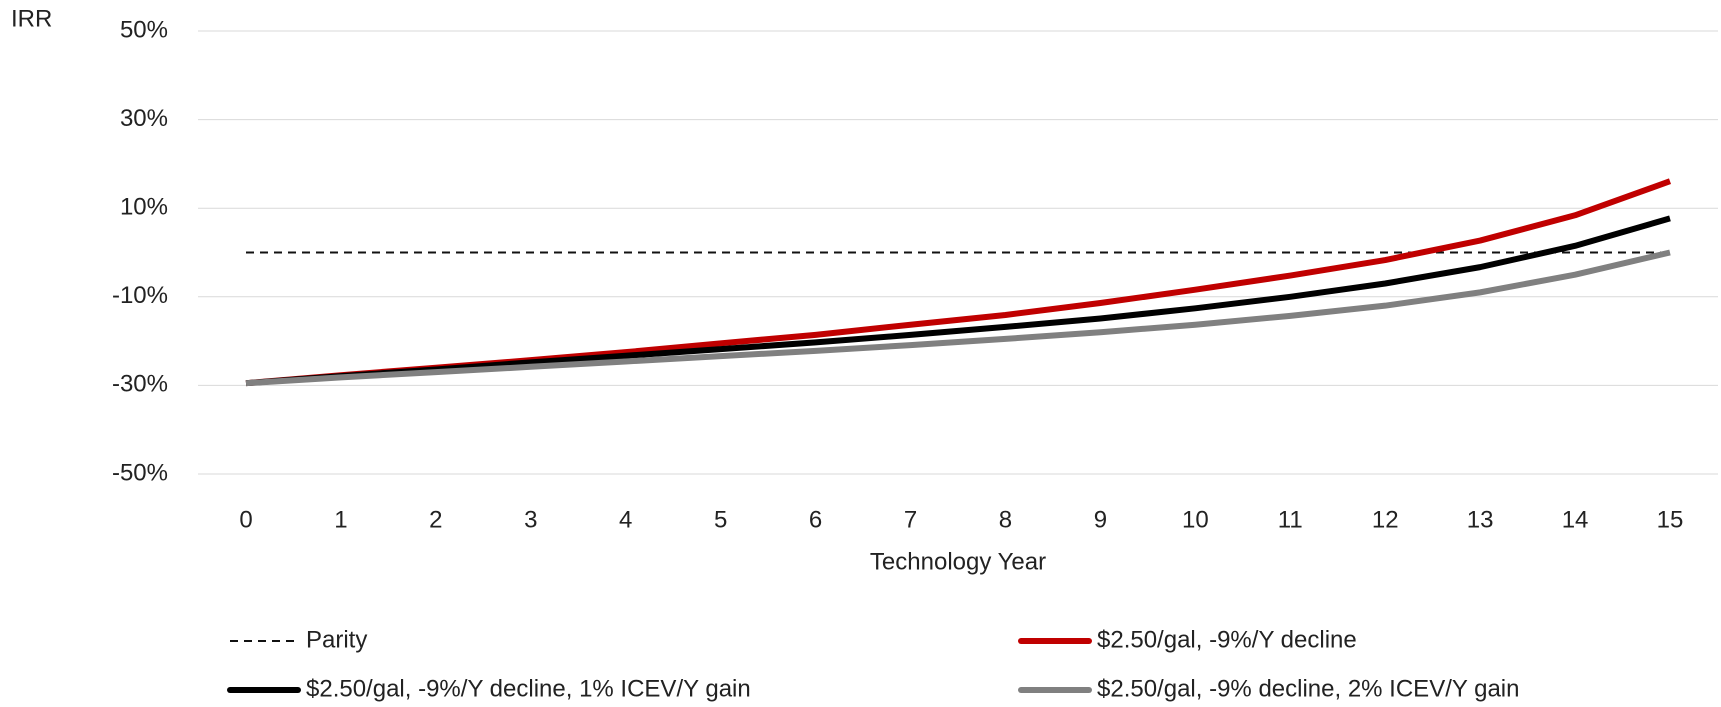 The image size is (1721, 707). What do you see at coordinates (1480, 519) in the screenshot?
I see `x-tick-label: 13` at bounding box center [1480, 519].